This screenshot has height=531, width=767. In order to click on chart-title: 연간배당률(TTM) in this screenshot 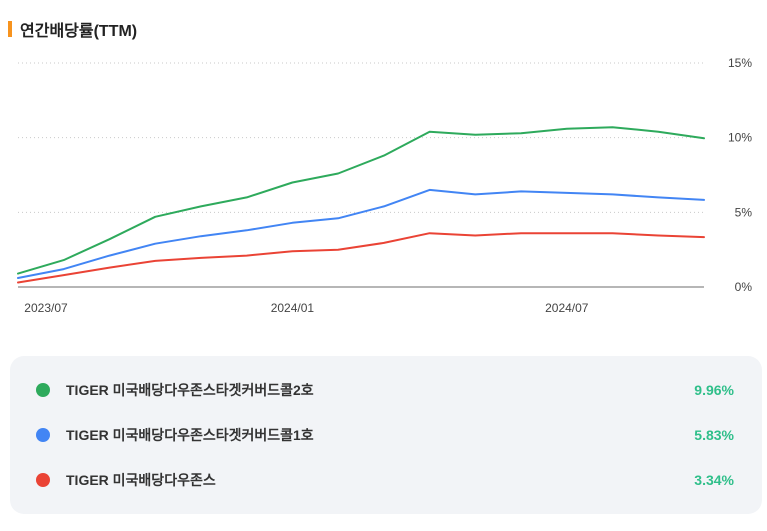, I will do `click(79, 31)`.